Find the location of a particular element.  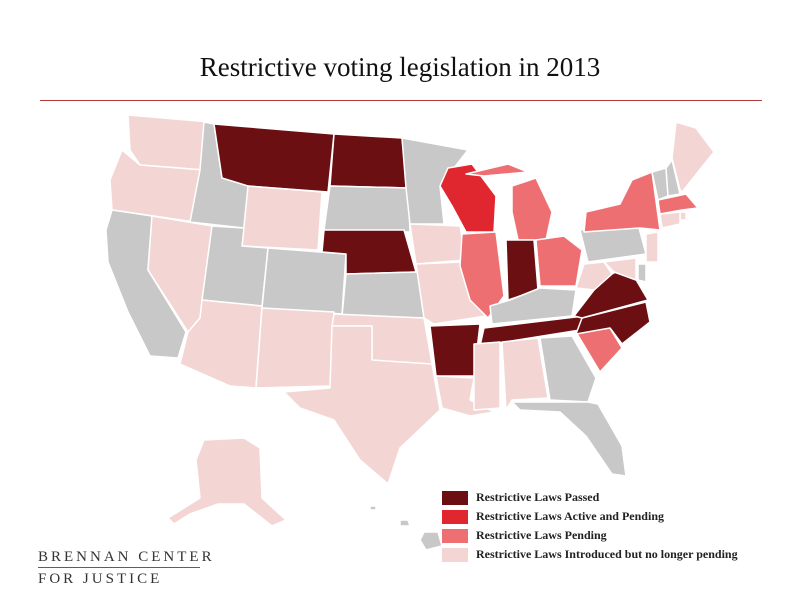

legend-item-pending: Restrictive Laws Pending is located at coordinates (590, 535).